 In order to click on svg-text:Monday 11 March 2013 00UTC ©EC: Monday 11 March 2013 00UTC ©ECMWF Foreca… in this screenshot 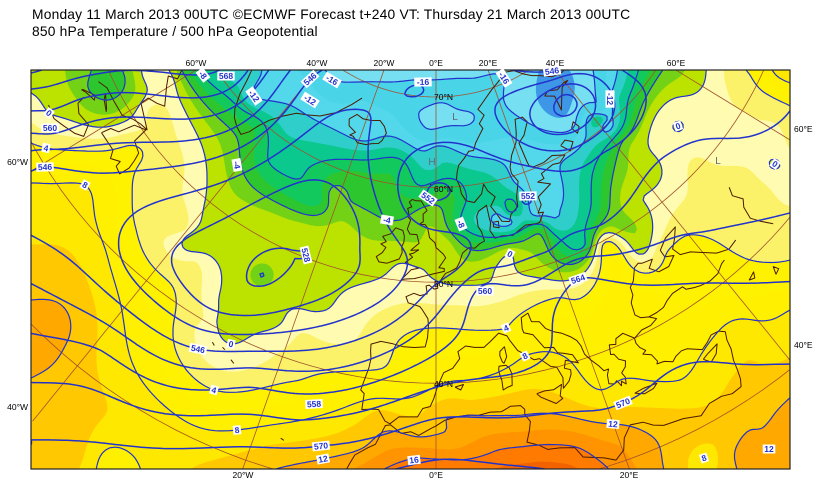, I will do `click(331, 14)`.